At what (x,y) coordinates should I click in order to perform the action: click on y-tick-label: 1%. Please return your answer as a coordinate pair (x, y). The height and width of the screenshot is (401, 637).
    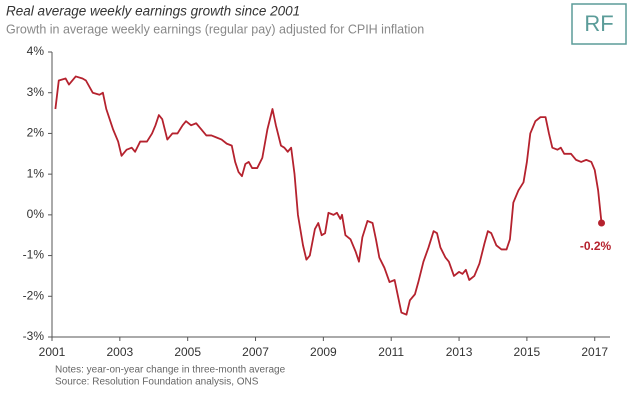
    Looking at the image, I should click on (36, 173).